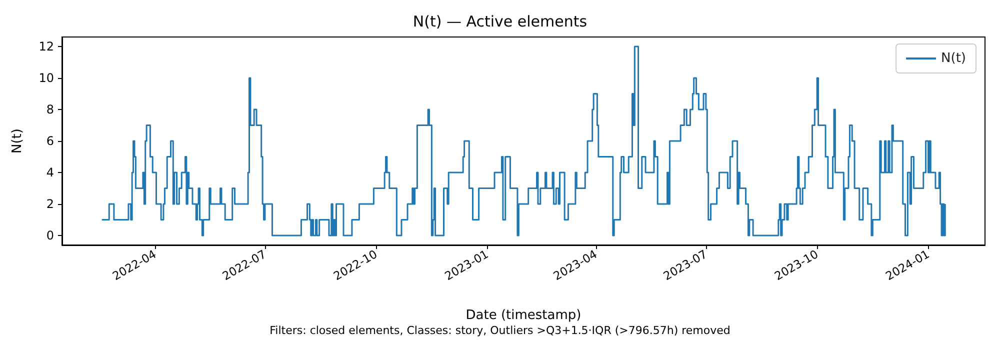  What do you see at coordinates (50, 141) in the screenshot?
I see `y-tick-label: 6` at bounding box center [50, 141].